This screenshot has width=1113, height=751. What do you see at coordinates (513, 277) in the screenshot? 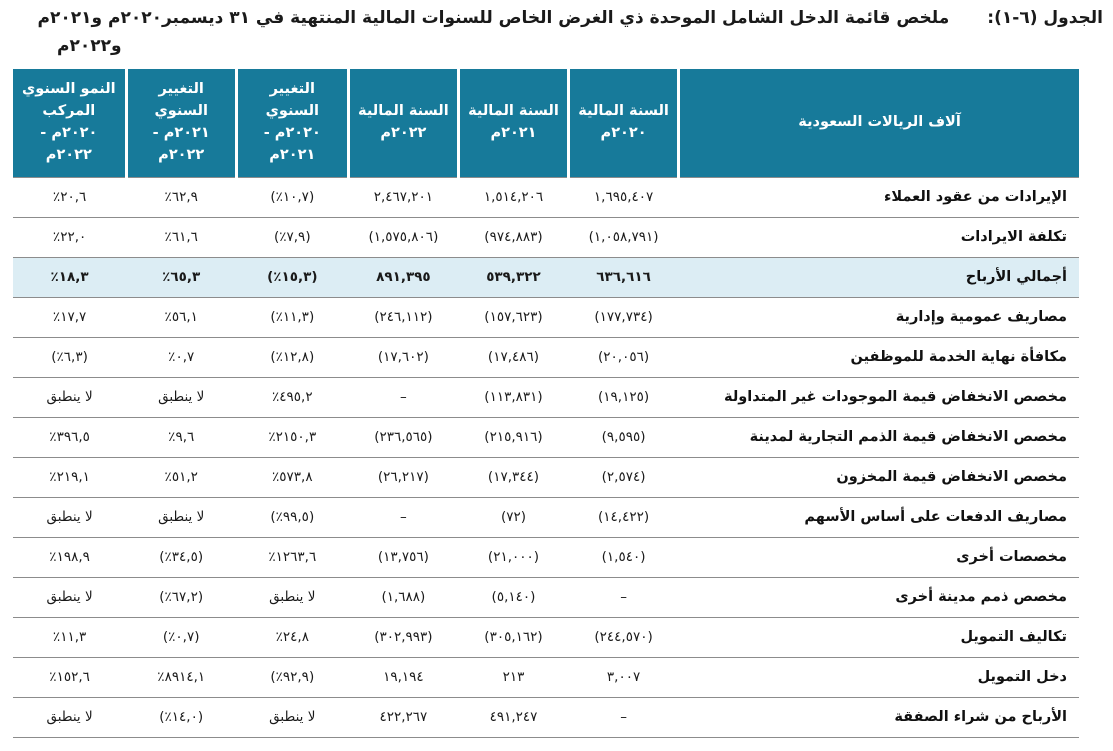
I see `fy2021-cell: ٥٣٩,٣٢٢` at bounding box center [513, 277].